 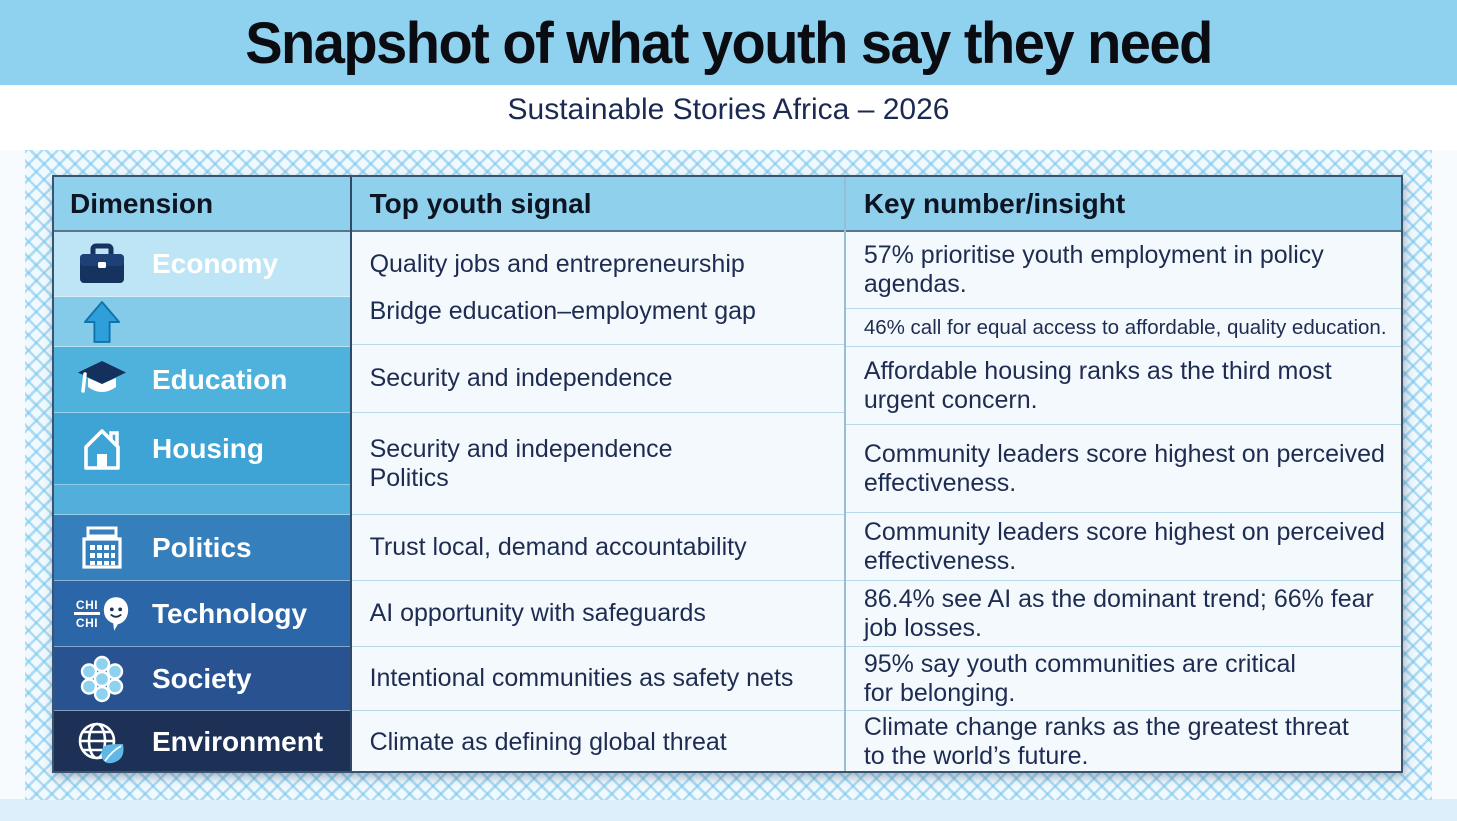 I want to click on dimension-label: Politics, so click(x=202, y=547).